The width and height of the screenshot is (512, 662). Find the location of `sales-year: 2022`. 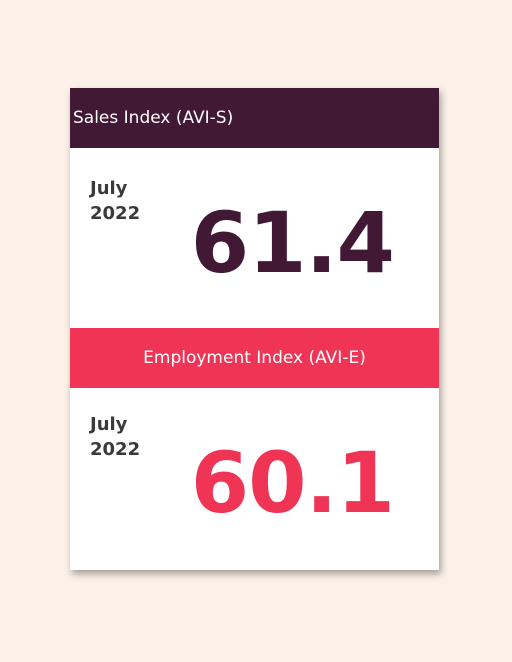

sales-year: 2022 is located at coordinates (115, 213).